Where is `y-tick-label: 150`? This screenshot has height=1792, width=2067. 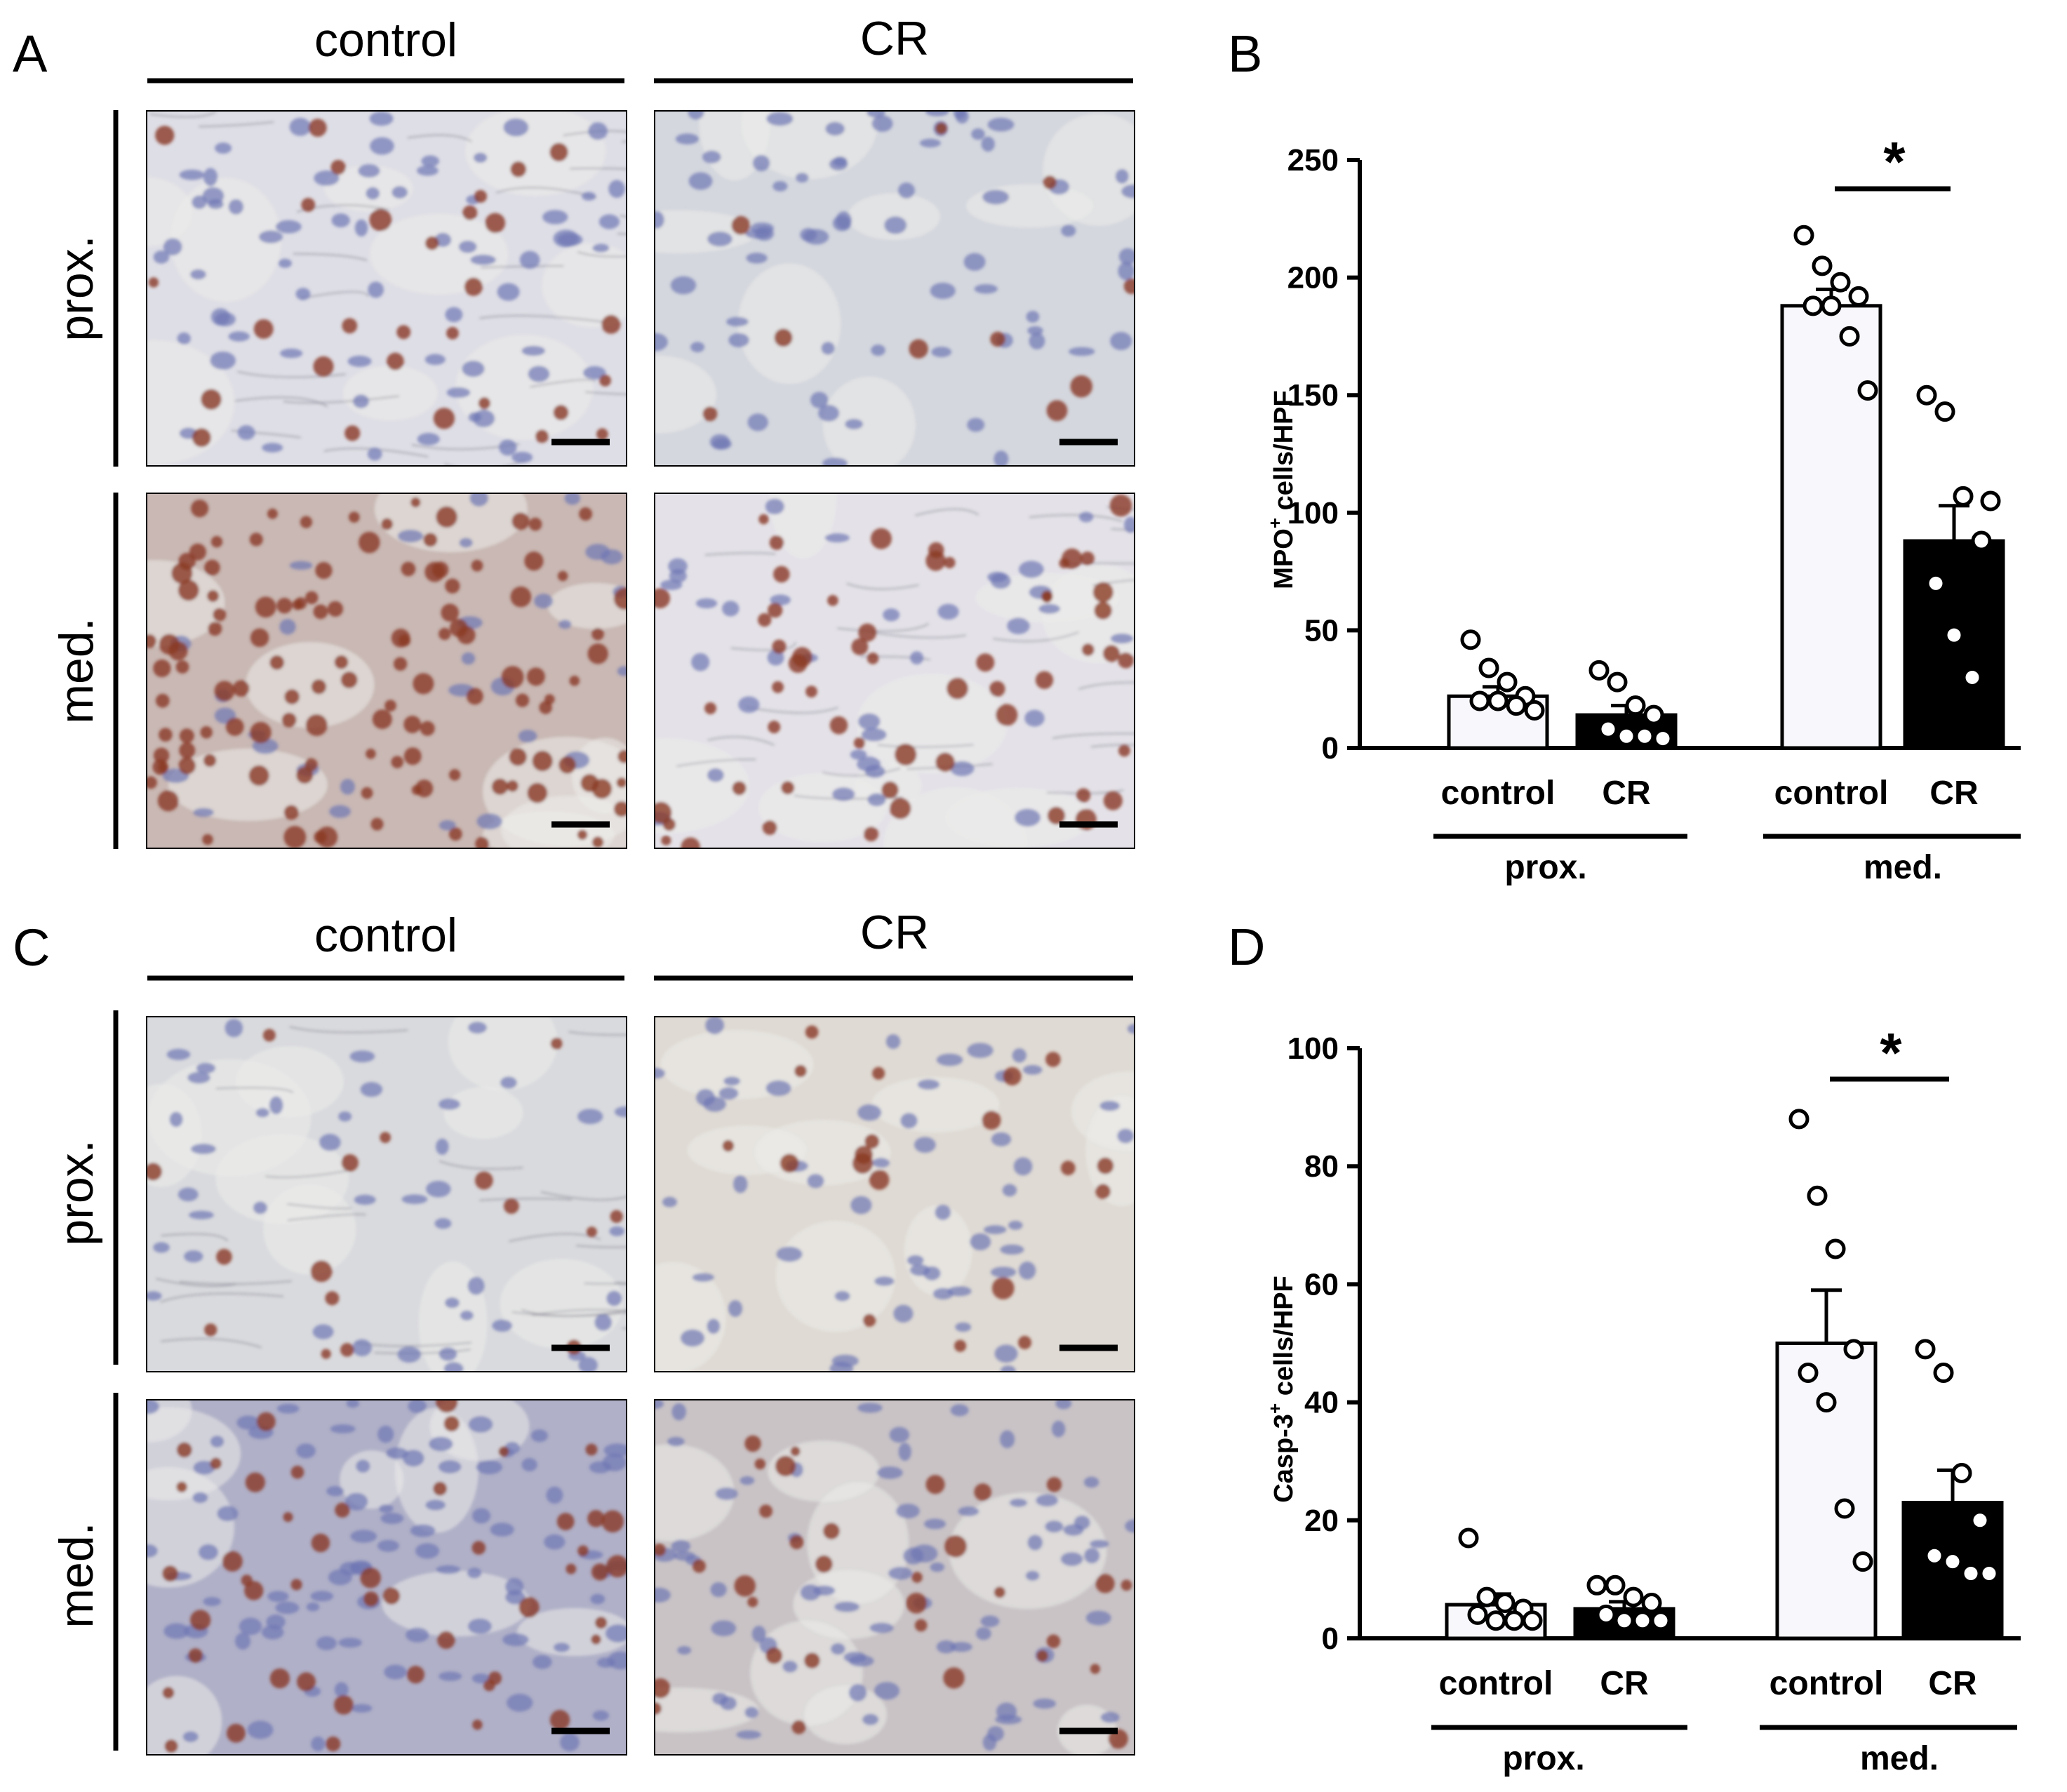 y-tick-label: 150 is located at coordinates (1313, 395).